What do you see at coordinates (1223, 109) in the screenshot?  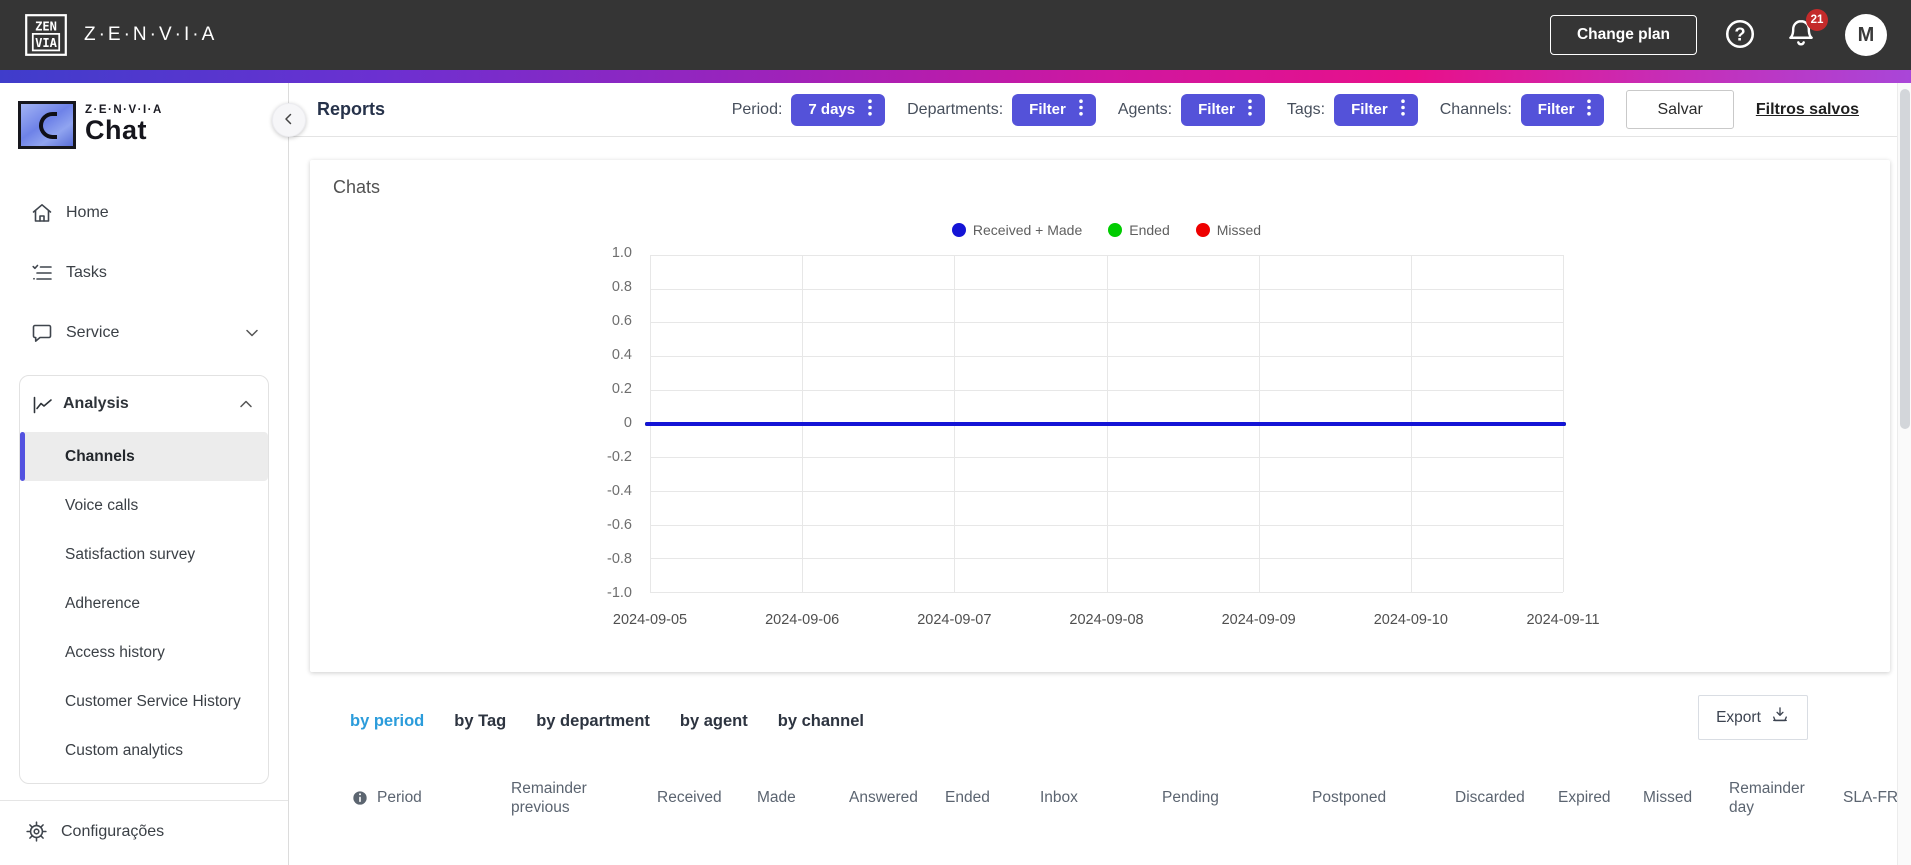 I see `agents-filter-button: Filter` at bounding box center [1223, 109].